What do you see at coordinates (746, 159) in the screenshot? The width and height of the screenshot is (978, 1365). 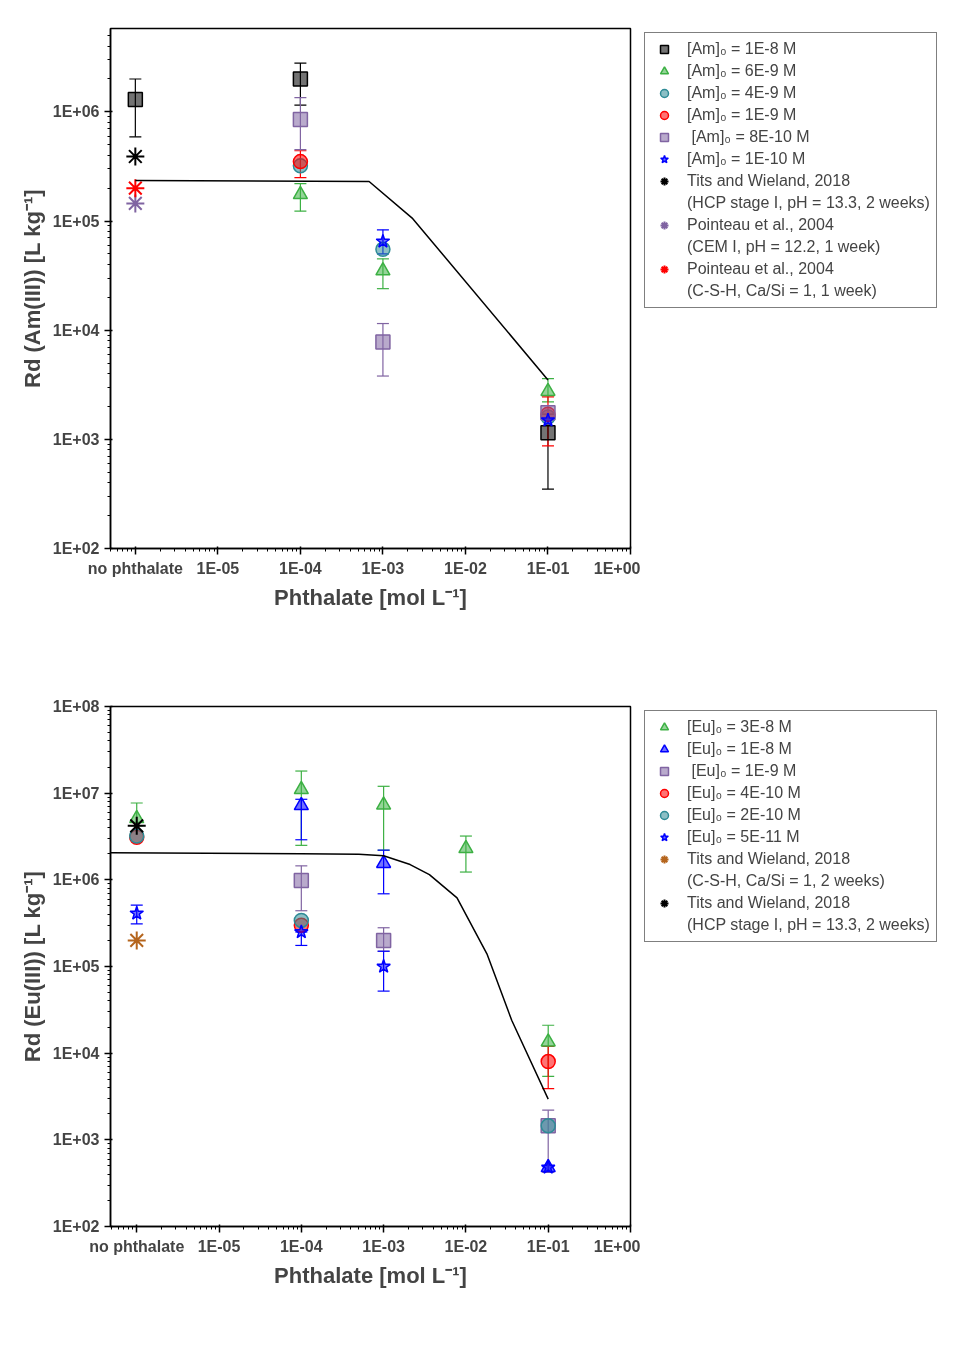 I see `legend-label: [Am]₀ = 1E-10 M` at bounding box center [746, 159].